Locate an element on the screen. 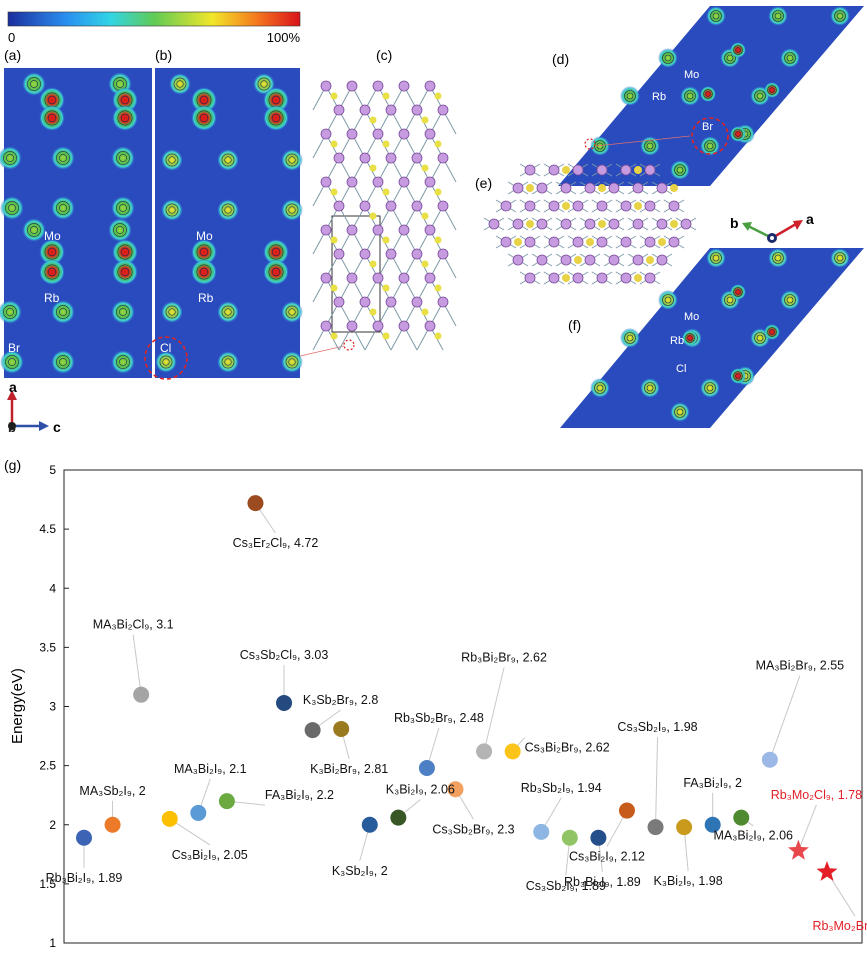  panel-b-atom-cl: Cl is located at coordinates (165, 348).